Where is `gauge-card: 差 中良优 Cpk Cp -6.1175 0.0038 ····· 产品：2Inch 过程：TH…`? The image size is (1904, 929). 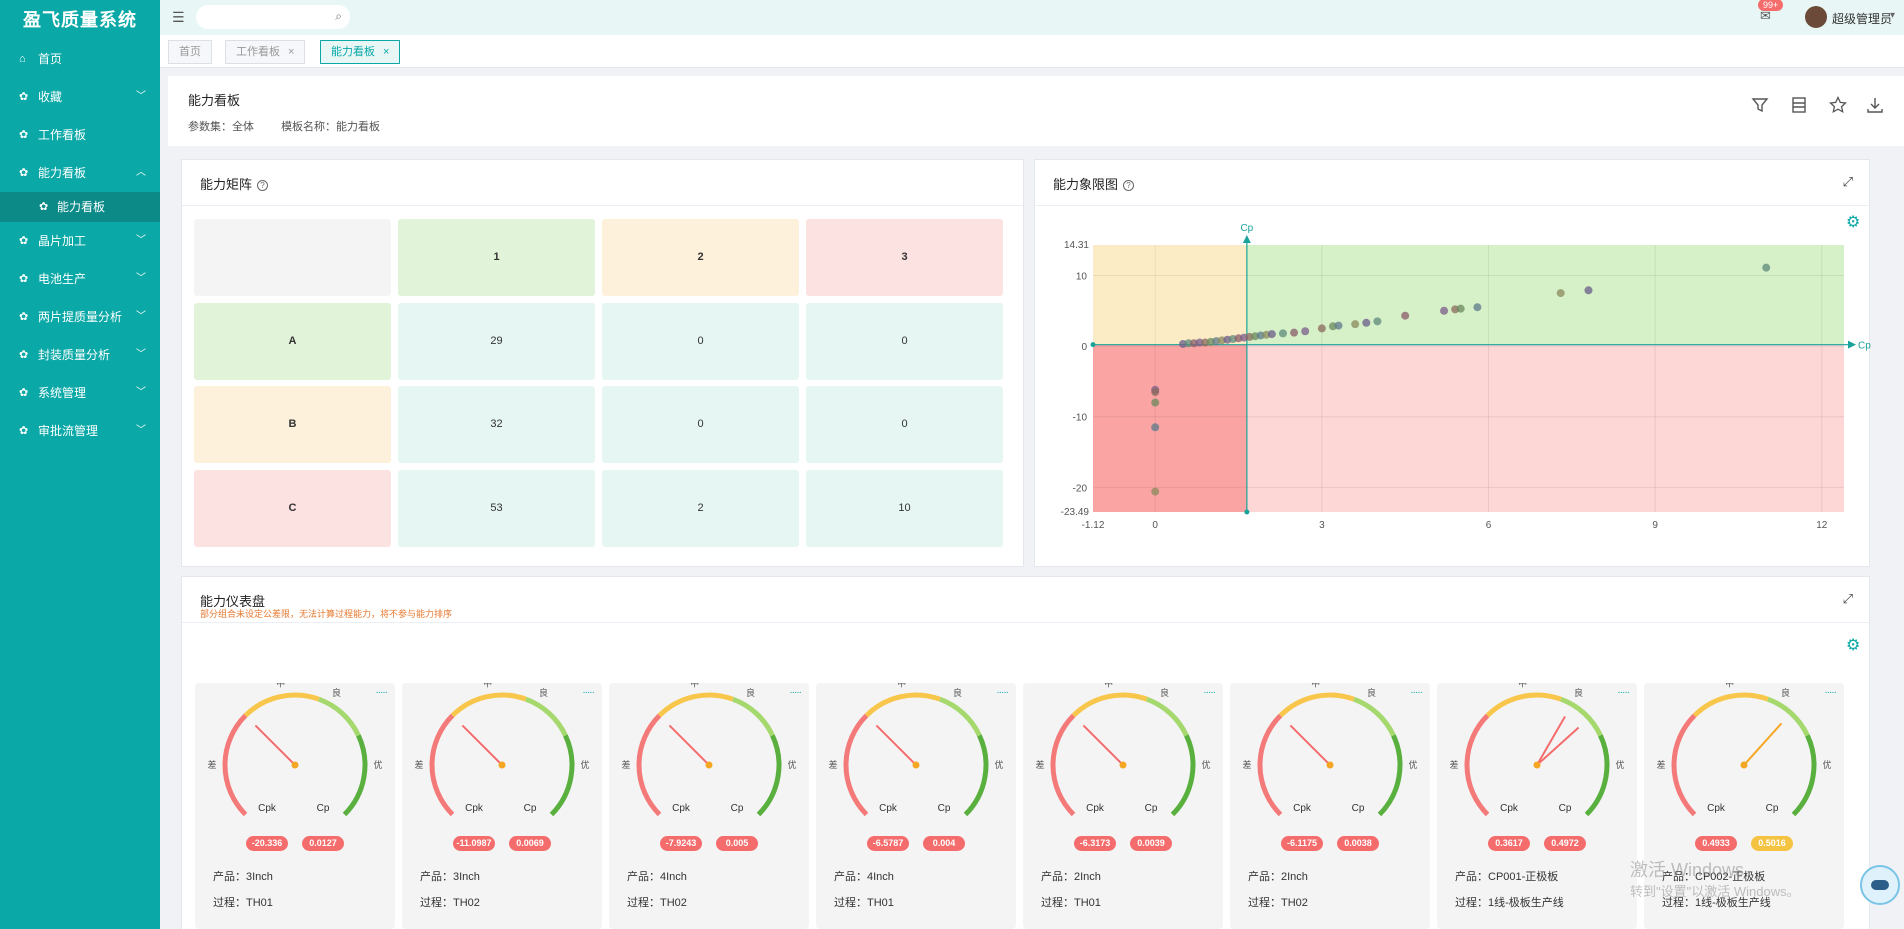 gauge-card: 差 中良优 Cpk Cp -6.1175 0.0038 ····· 产品：2Inch 过程：TH… is located at coordinates (1330, 806).